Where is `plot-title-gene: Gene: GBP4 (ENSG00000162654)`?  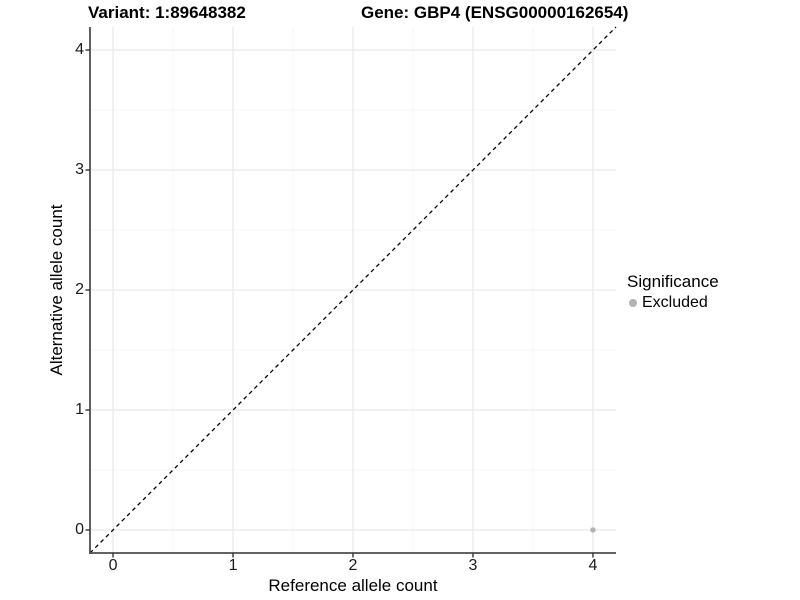
plot-title-gene: Gene: GBP4 (ENSG00000162654) is located at coordinates (495, 12).